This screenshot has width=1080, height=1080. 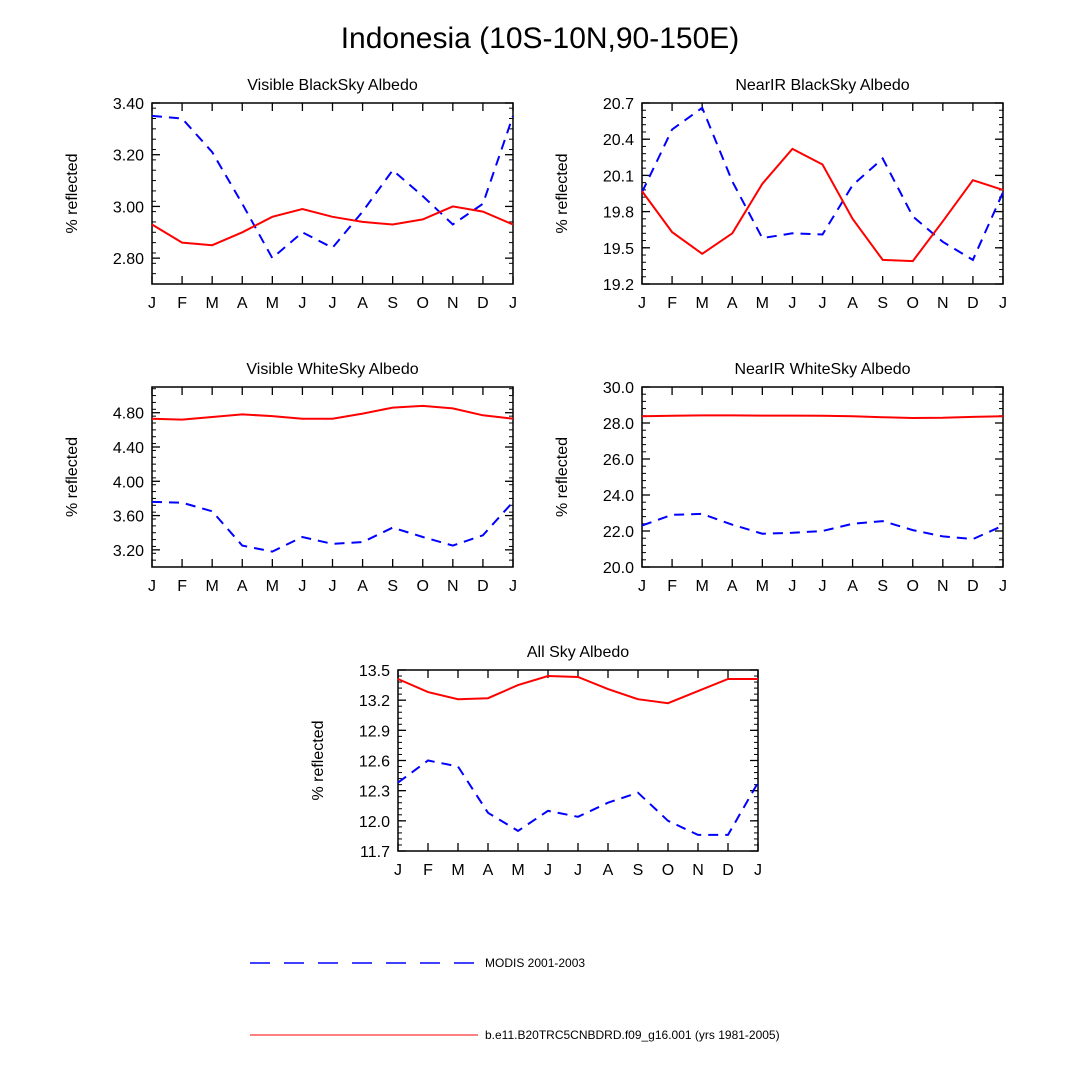 What do you see at coordinates (332, 369) in the screenshot?
I see `chart-title: Visible WhiteSky Albedo` at bounding box center [332, 369].